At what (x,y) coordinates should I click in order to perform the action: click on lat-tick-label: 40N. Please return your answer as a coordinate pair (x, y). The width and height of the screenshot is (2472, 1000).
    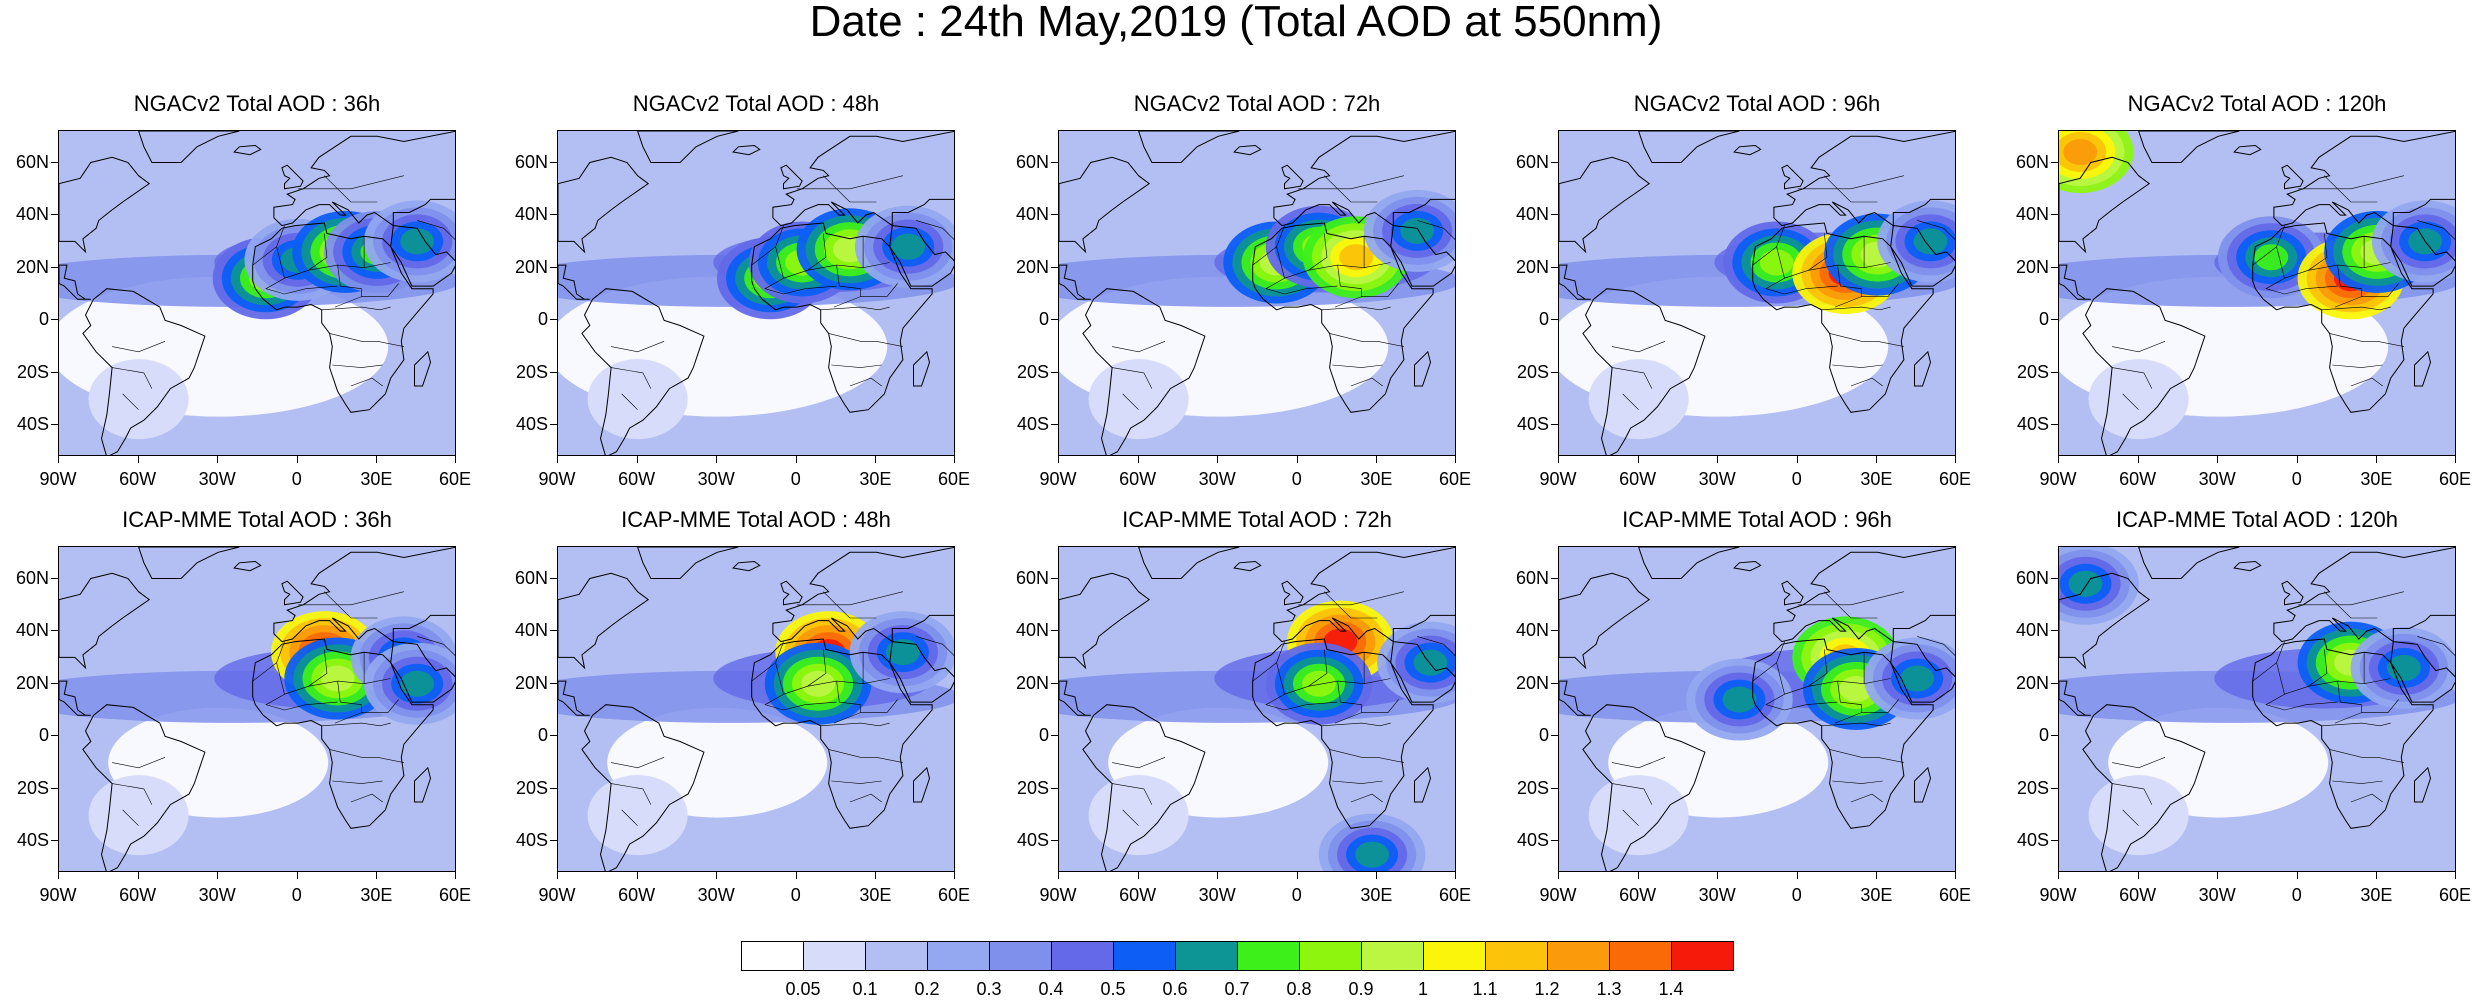
    Looking at the image, I should click on (531, 214).